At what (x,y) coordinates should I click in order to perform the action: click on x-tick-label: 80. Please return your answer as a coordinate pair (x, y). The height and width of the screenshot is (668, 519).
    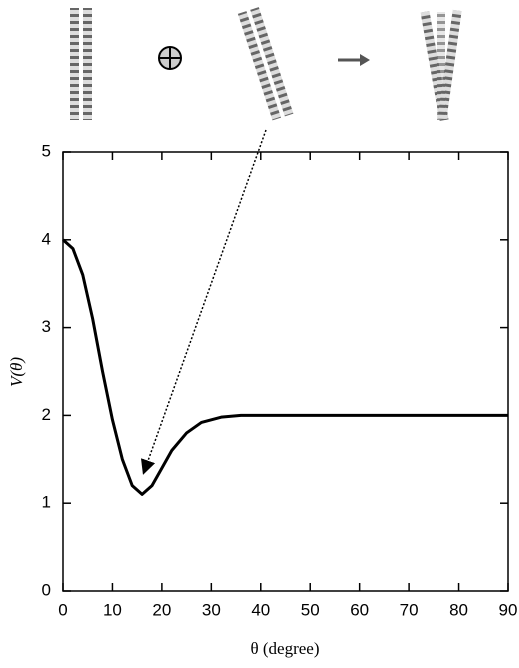
    Looking at the image, I should click on (458, 609).